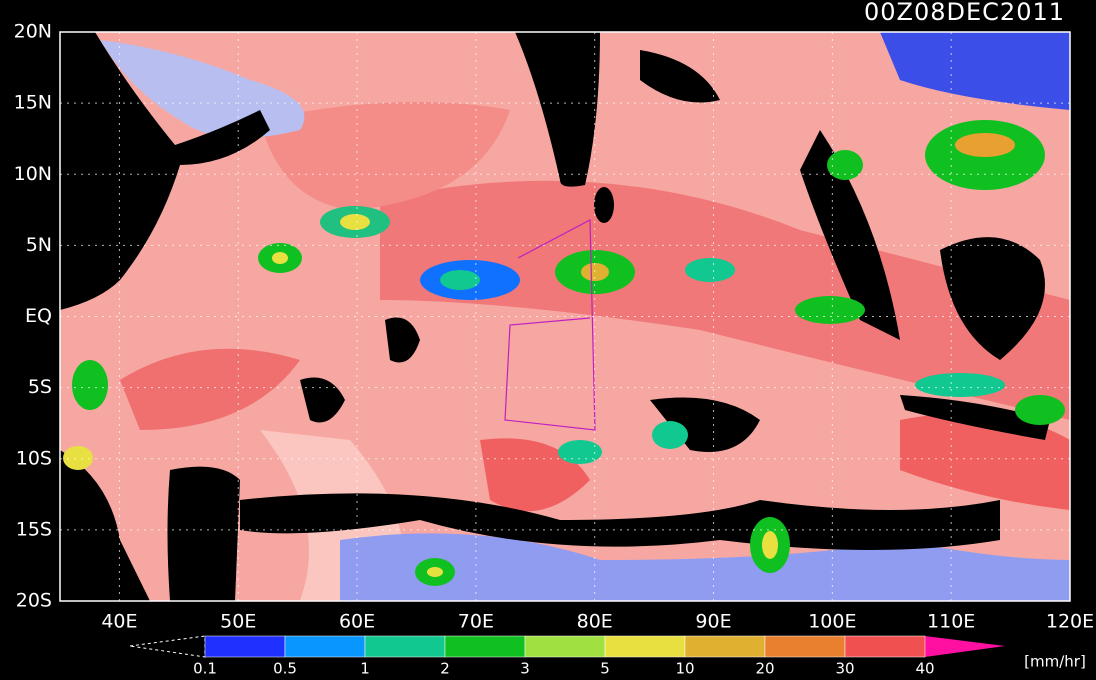 The image size is (1096, 680). What do you see at coordinates (832, 622) in the screenshot?
I see `lon-label: 100E` at bounding box center [832, 622].